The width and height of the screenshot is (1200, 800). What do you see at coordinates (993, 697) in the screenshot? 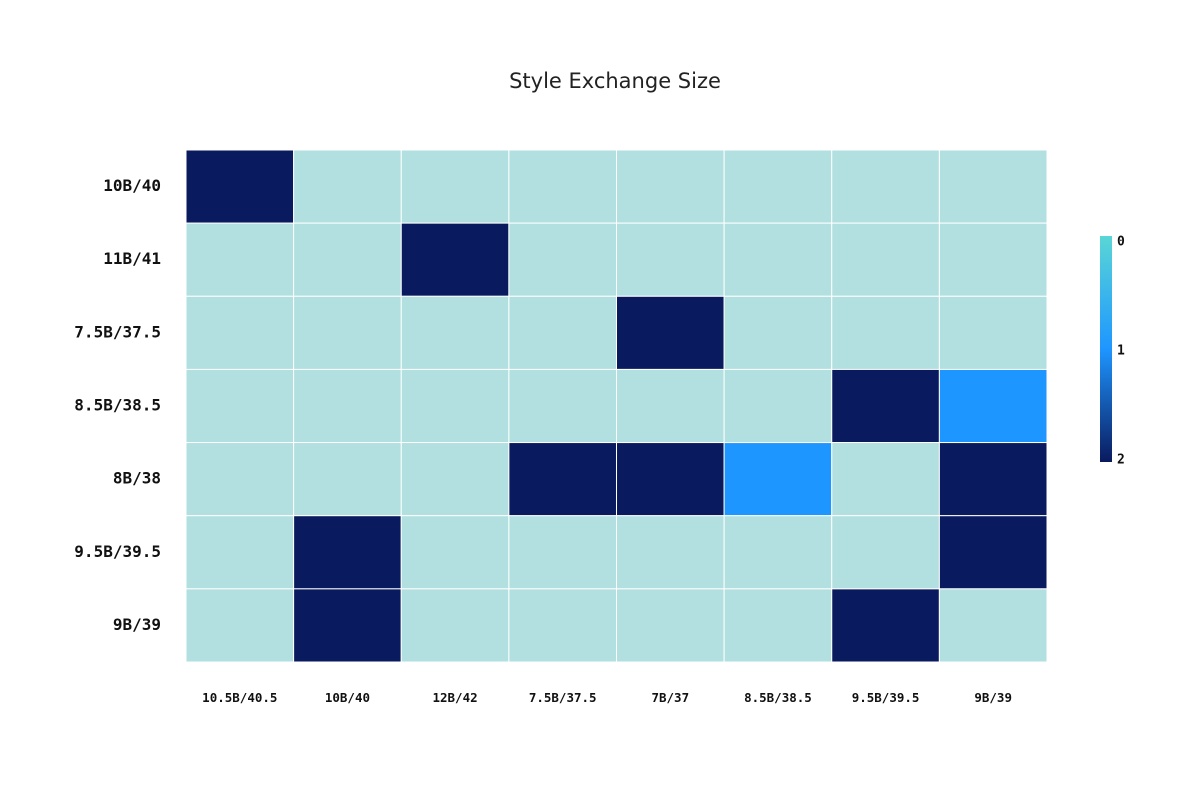
I see `x-tick-label: 9B/39` at bounding box center [993, 697].